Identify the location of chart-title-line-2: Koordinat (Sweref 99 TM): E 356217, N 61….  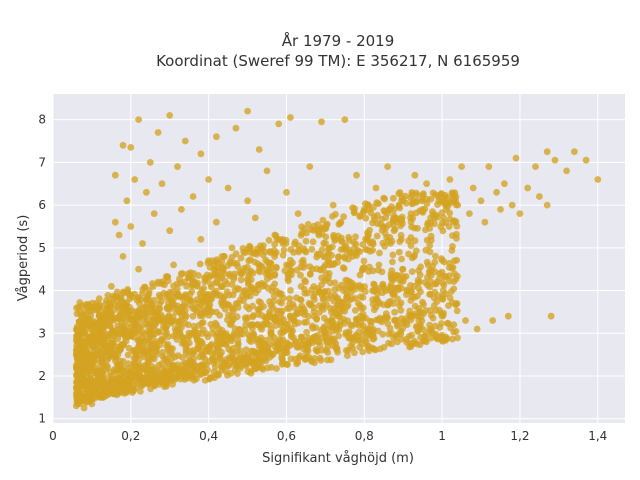
(338, 61).